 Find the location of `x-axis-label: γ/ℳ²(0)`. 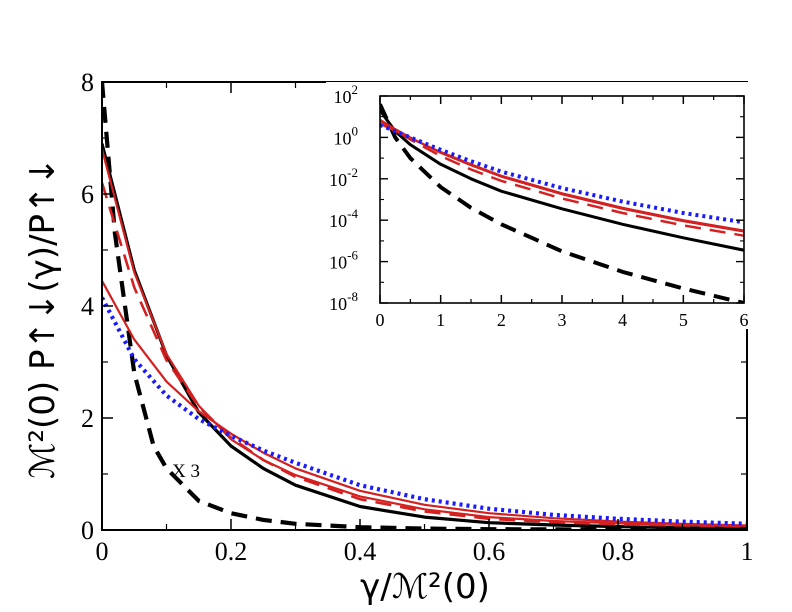

x-axis-label: γ/ℳ²(0) is located at coordinates (425, 587).